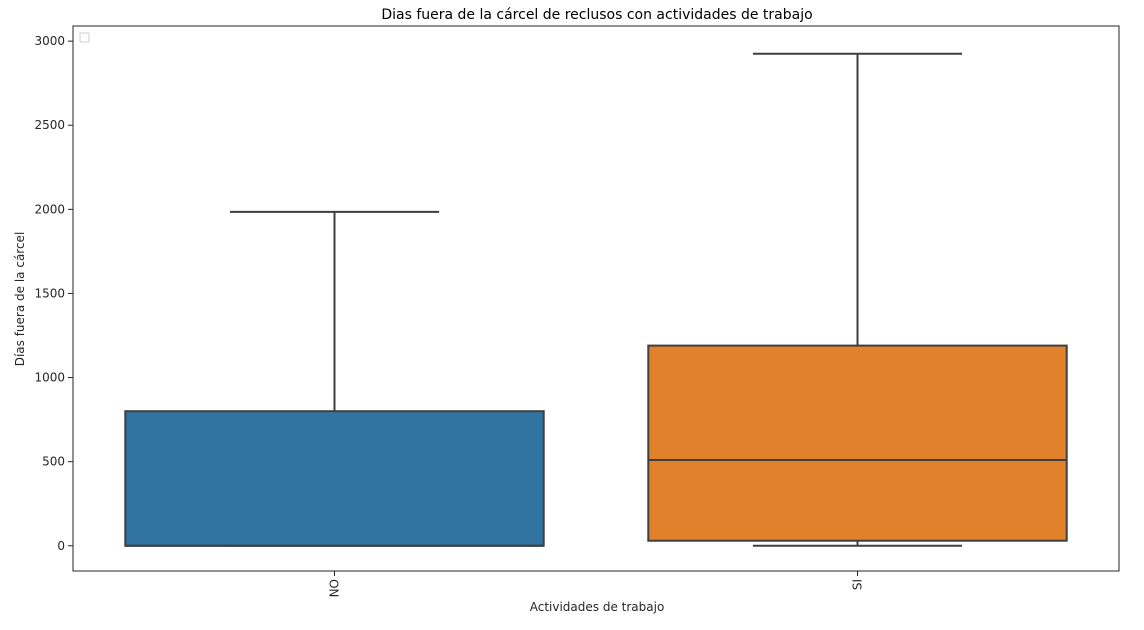 The width and height of the screenshot is (1144, 630). I want to click on x-tick-label: SI, so click(858, 584).